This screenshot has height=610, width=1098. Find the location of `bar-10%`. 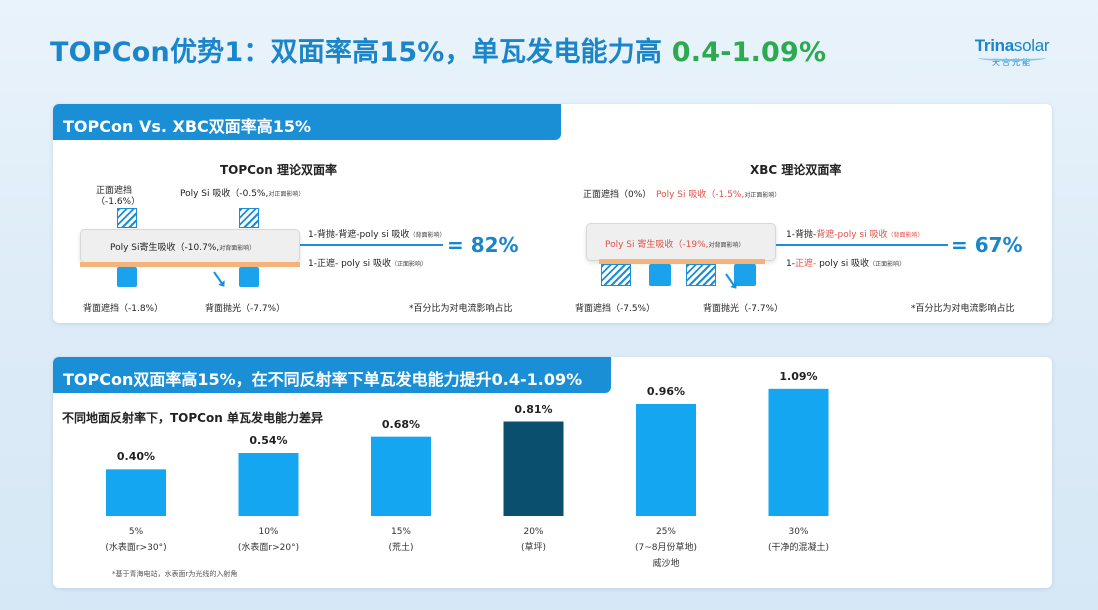

bar-10% is located at coordinates (268, 484).